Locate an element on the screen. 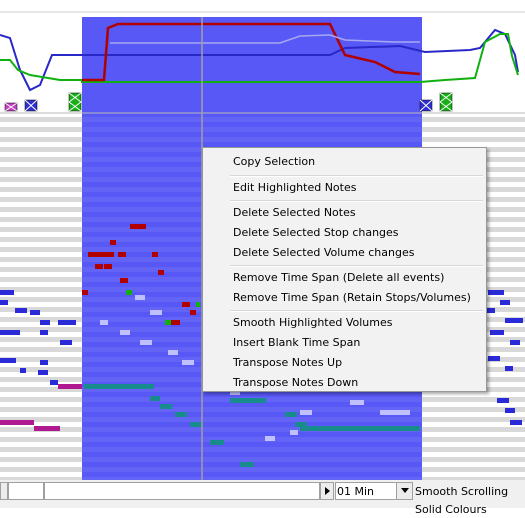 The height and width of the screenshot is (518, 525). time-zoom-select is located at coordinates (374, 491).